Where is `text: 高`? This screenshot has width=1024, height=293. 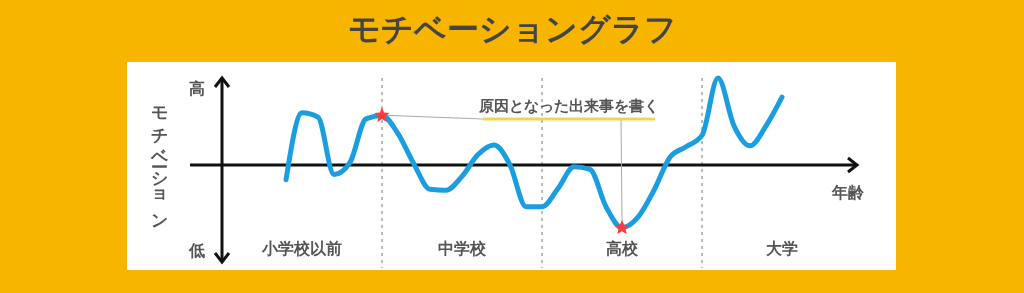
text: 高 is located at coordinates (197, 88).